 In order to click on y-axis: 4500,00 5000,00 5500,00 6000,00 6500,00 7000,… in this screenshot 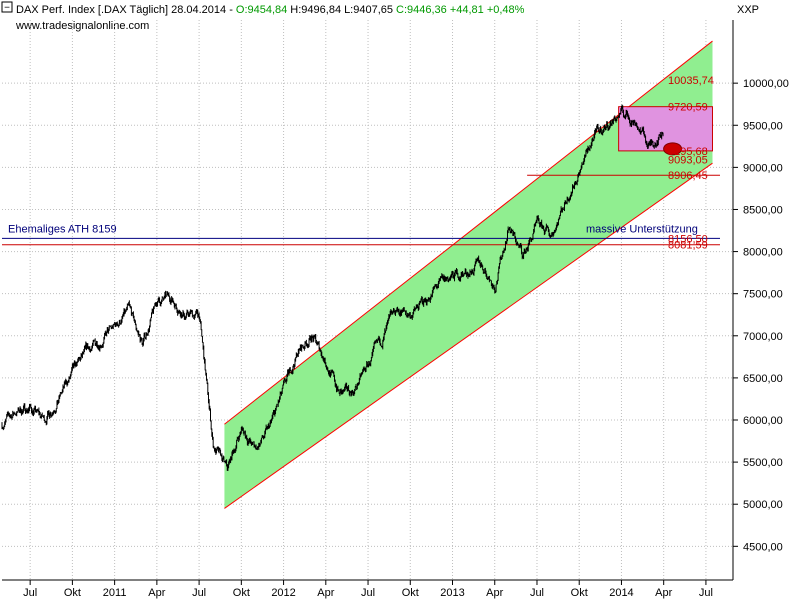, I will do `click(761, 315)`.